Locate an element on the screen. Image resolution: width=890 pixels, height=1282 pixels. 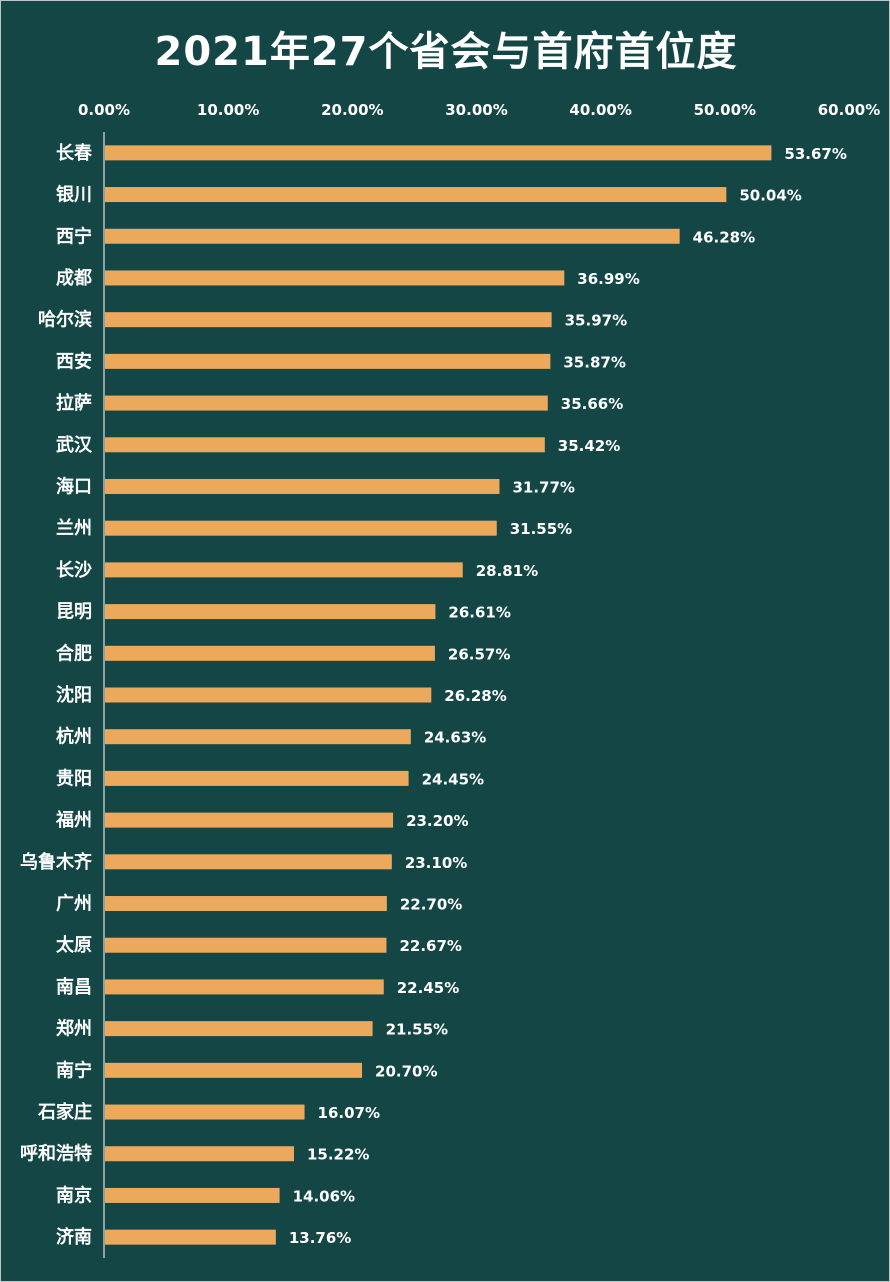
x-tick-label: 20.00% is located at coordinates (352, 110).